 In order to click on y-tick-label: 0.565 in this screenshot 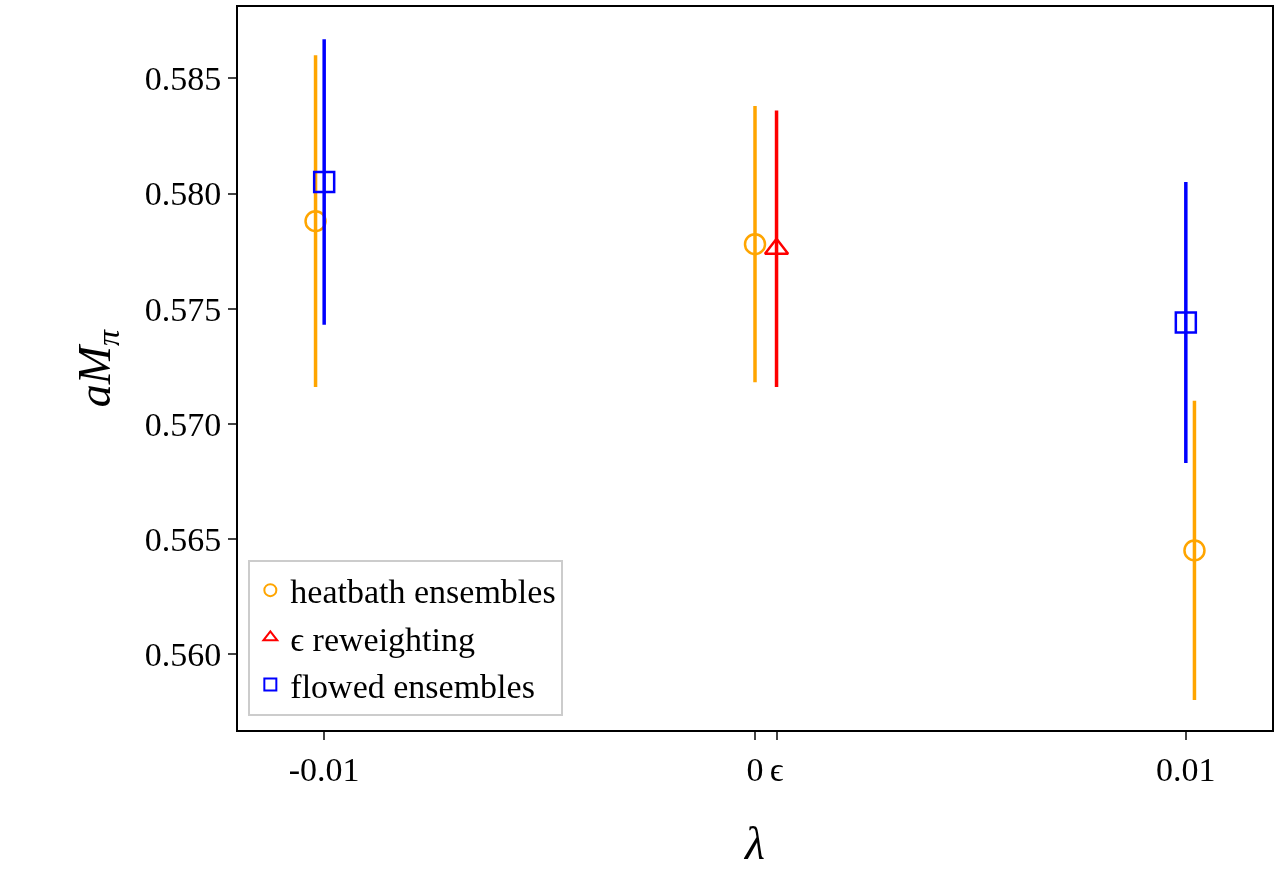, I will do `click(183, 539)`.